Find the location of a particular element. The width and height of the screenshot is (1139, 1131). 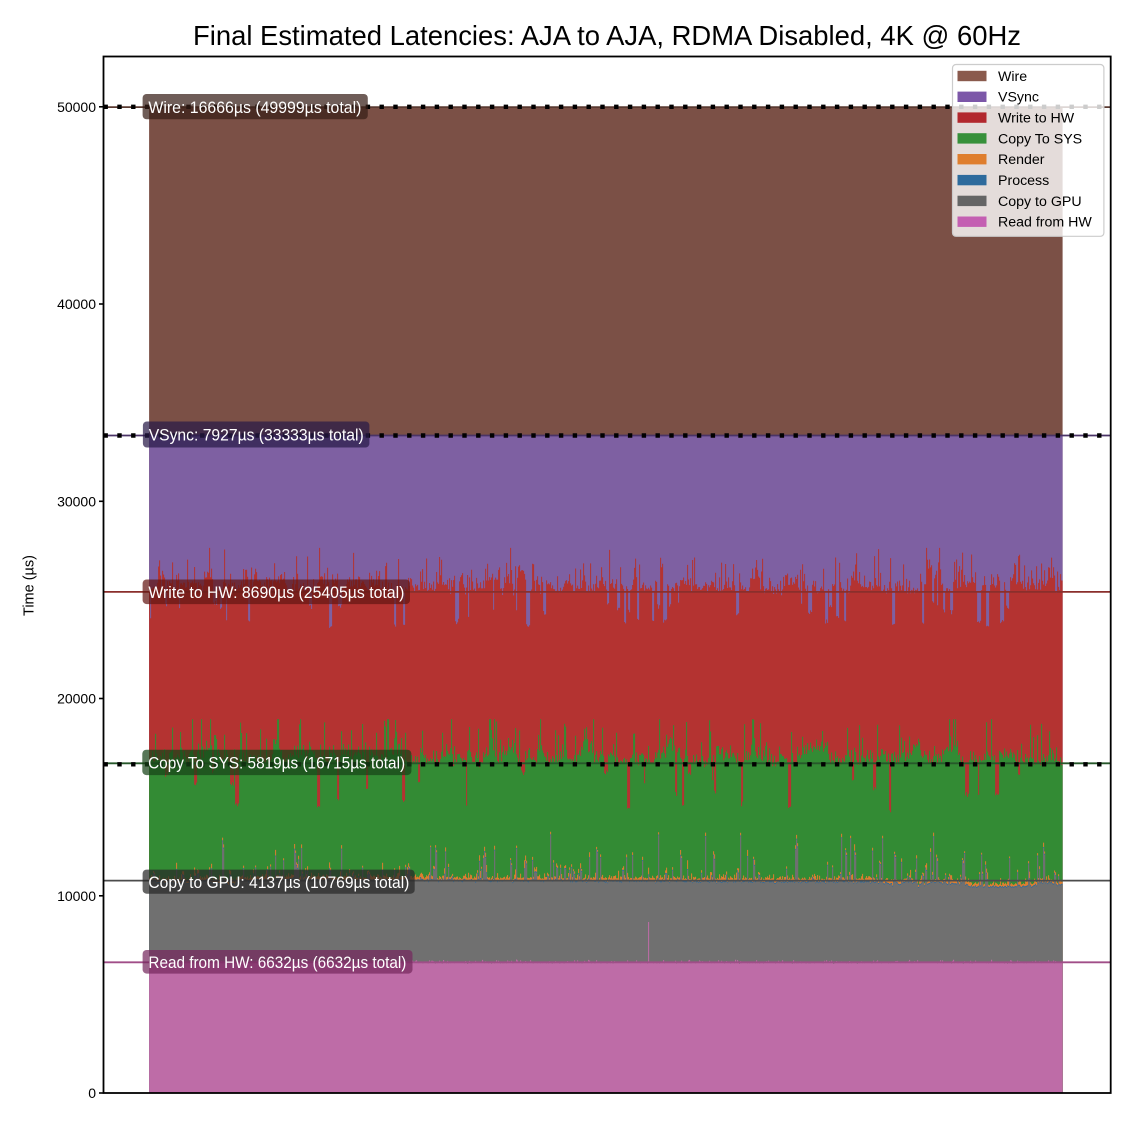

svg-text: Read from HW is located at coordinates (1045, 223).